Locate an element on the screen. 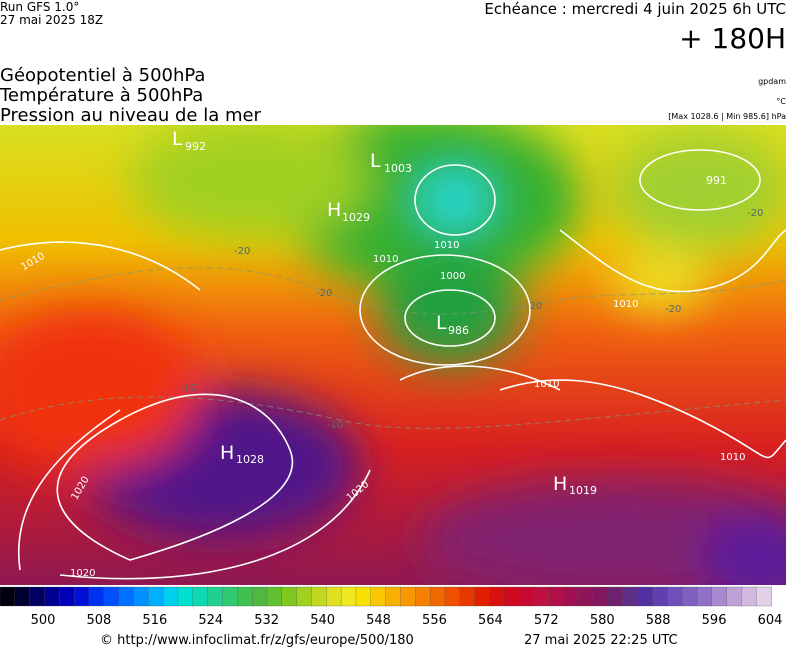  colorbar-label: 500 is located at coordinates (43, 620).